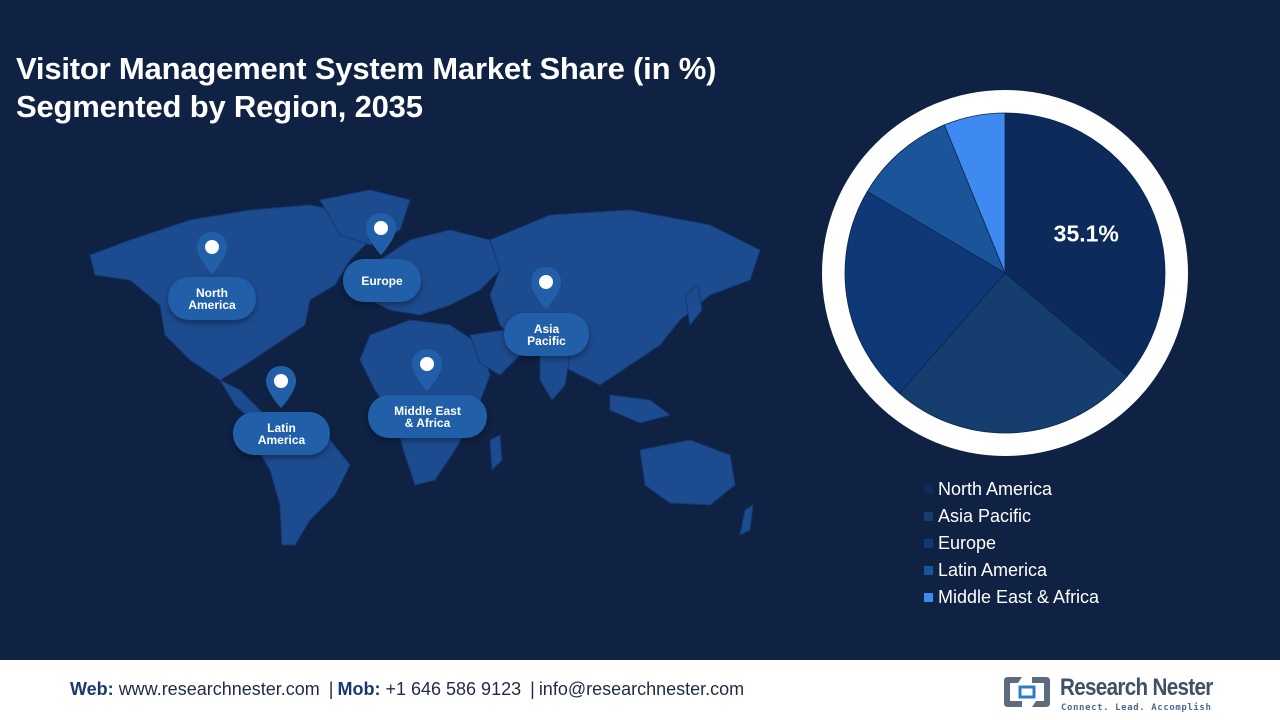  I want to click on legend-item: Middle East & Africa, so click(1011, 597).